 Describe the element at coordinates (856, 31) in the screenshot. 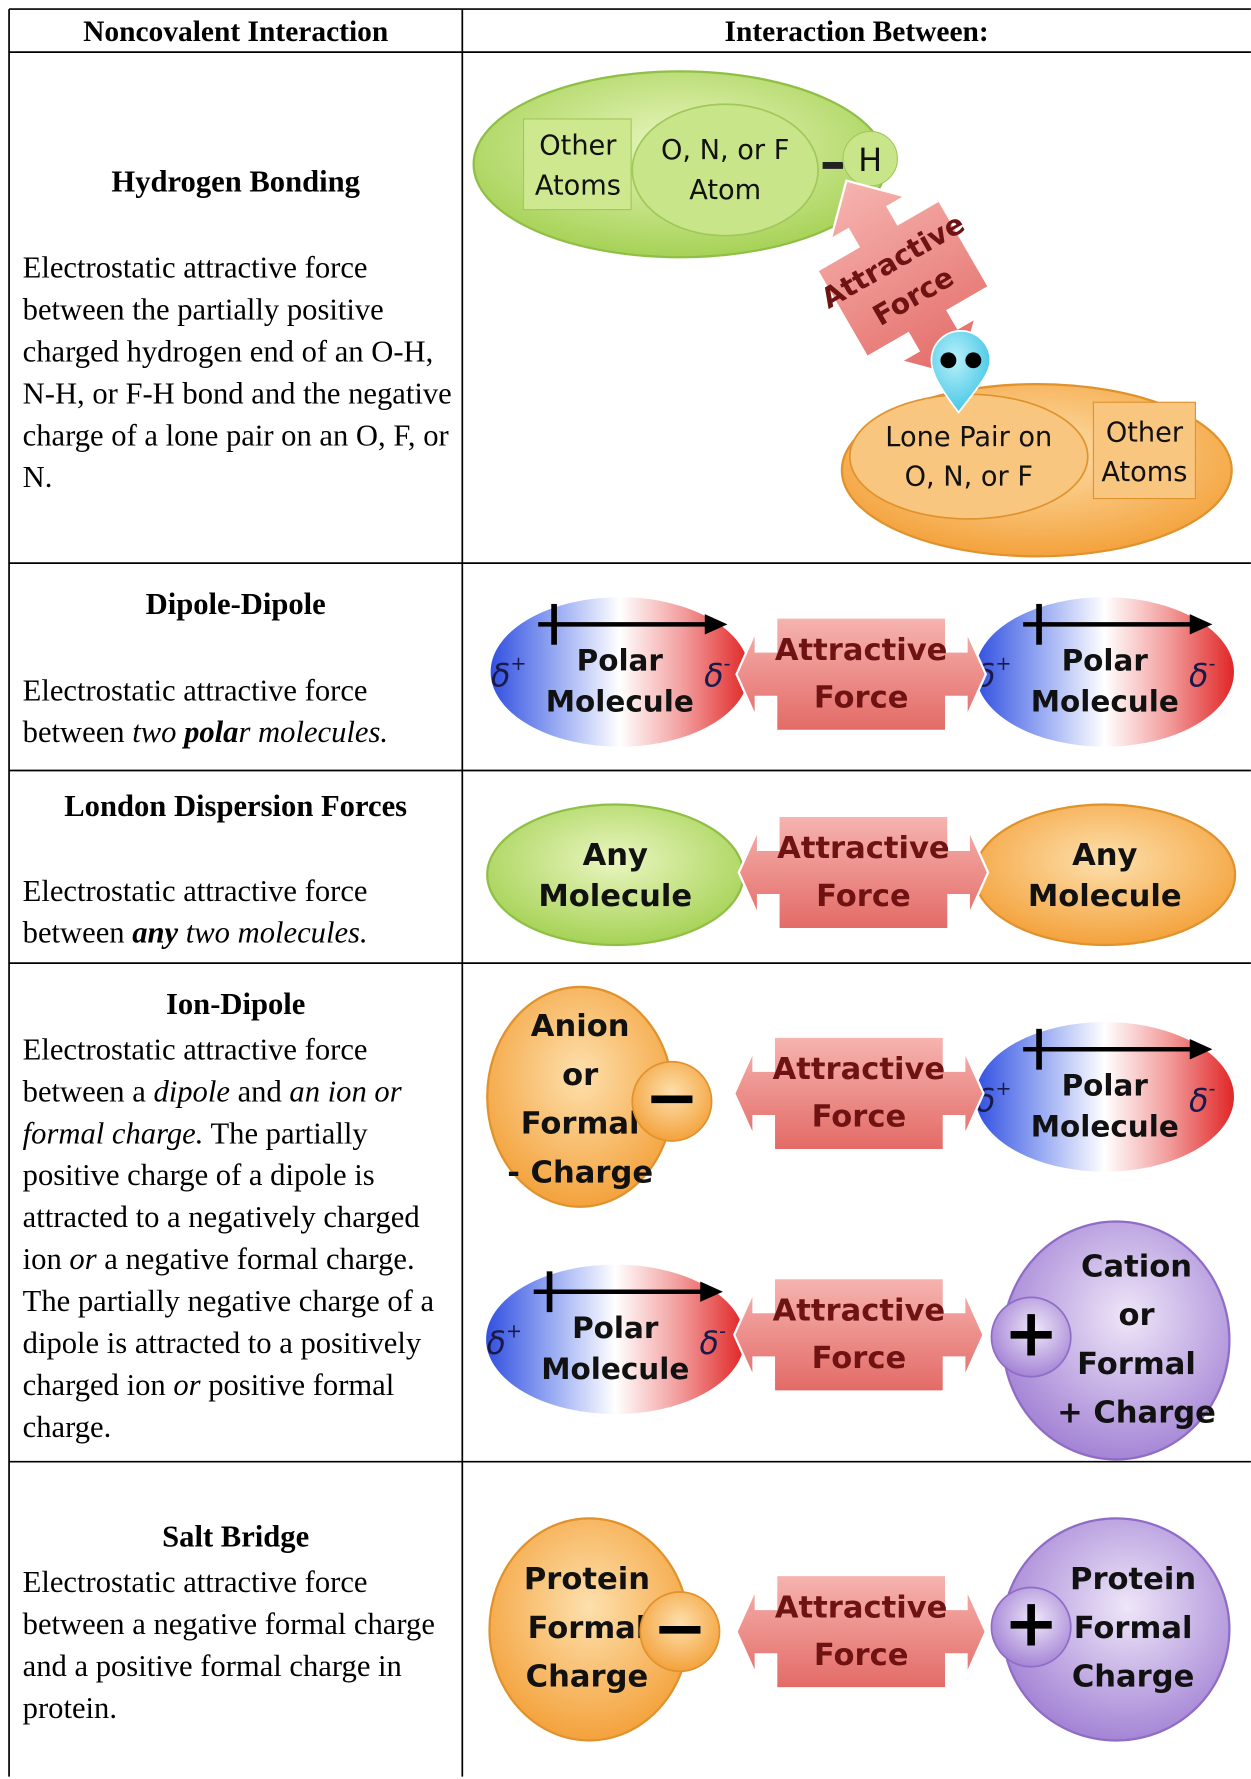

I see `header-cell: Interaction Between:` at that location.